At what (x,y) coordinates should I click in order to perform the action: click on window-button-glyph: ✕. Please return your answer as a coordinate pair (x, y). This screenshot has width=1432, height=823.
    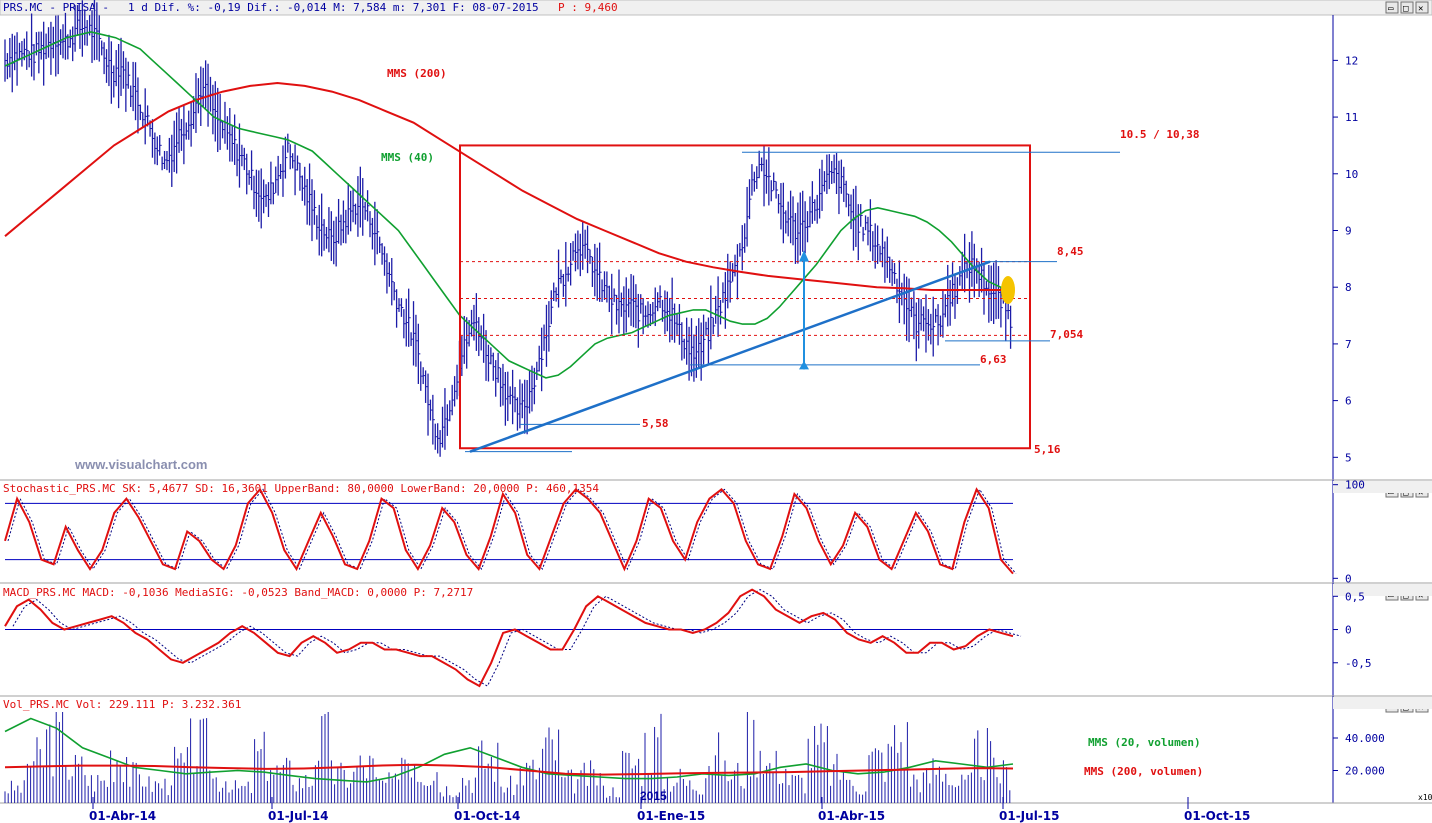
    Looking at the image, I should click on (1420, 9).